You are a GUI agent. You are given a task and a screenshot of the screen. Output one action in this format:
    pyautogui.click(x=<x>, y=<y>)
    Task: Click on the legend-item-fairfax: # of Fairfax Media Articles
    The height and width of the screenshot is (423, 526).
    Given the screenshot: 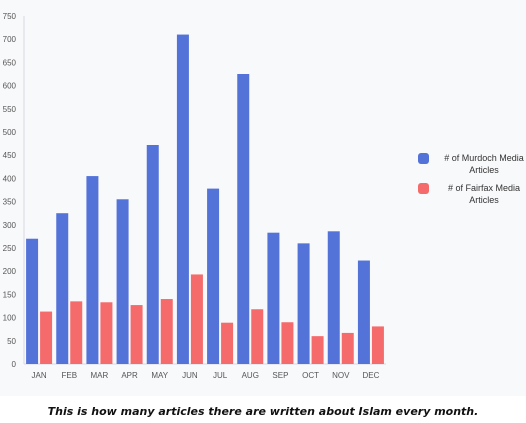 What is the action you would take?
    pyautogui.click(x=472, y=194)
    